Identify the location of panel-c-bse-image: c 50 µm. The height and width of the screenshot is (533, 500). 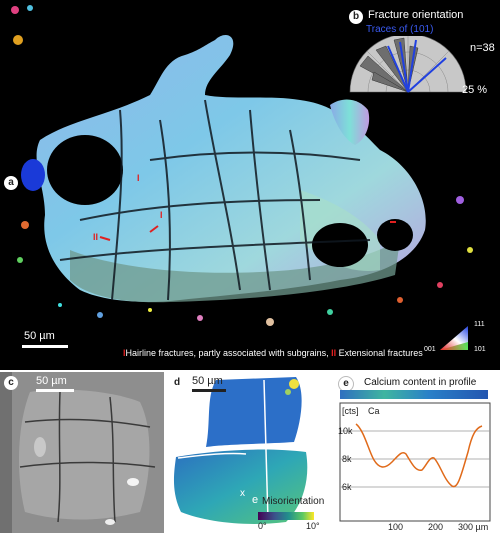
(82, 452).